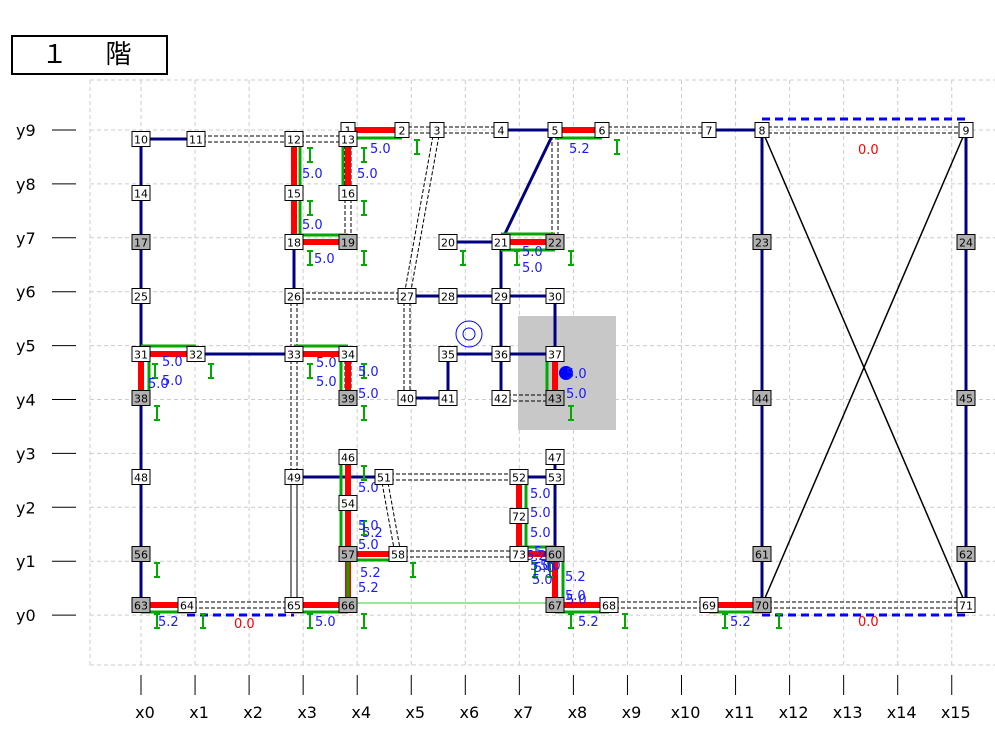 This screenshot has height=747, width=995. What do you see at coordinates (348, 194) in the screenshot?
I see `node-label: 16` at bounding box center [348, 194].